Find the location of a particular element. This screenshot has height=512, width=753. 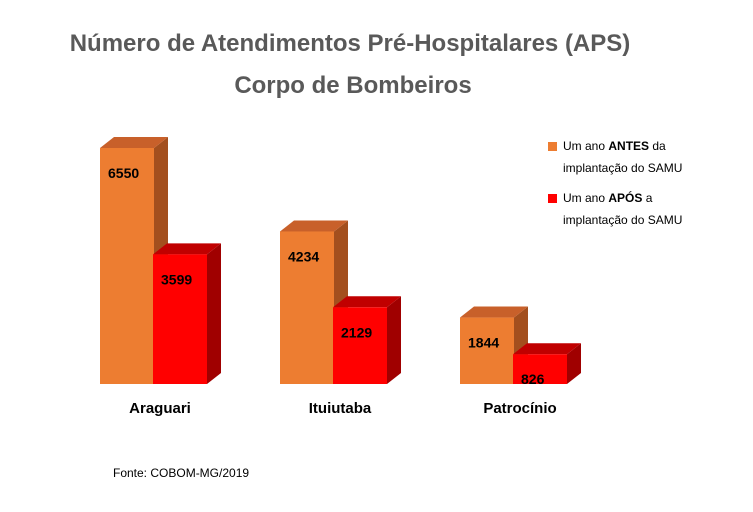

legend-apos-pre: Um ano is located at coordinates (586, 198).